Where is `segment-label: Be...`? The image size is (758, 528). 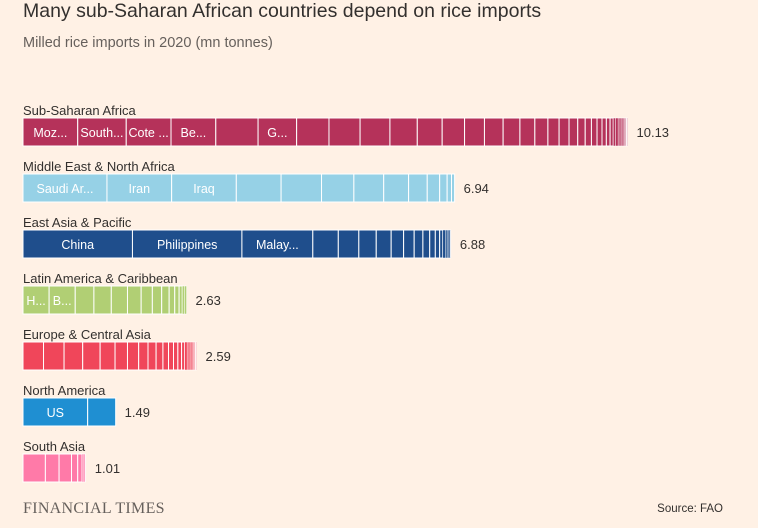 segment-label: Be... is located at coordinates (194, 133).